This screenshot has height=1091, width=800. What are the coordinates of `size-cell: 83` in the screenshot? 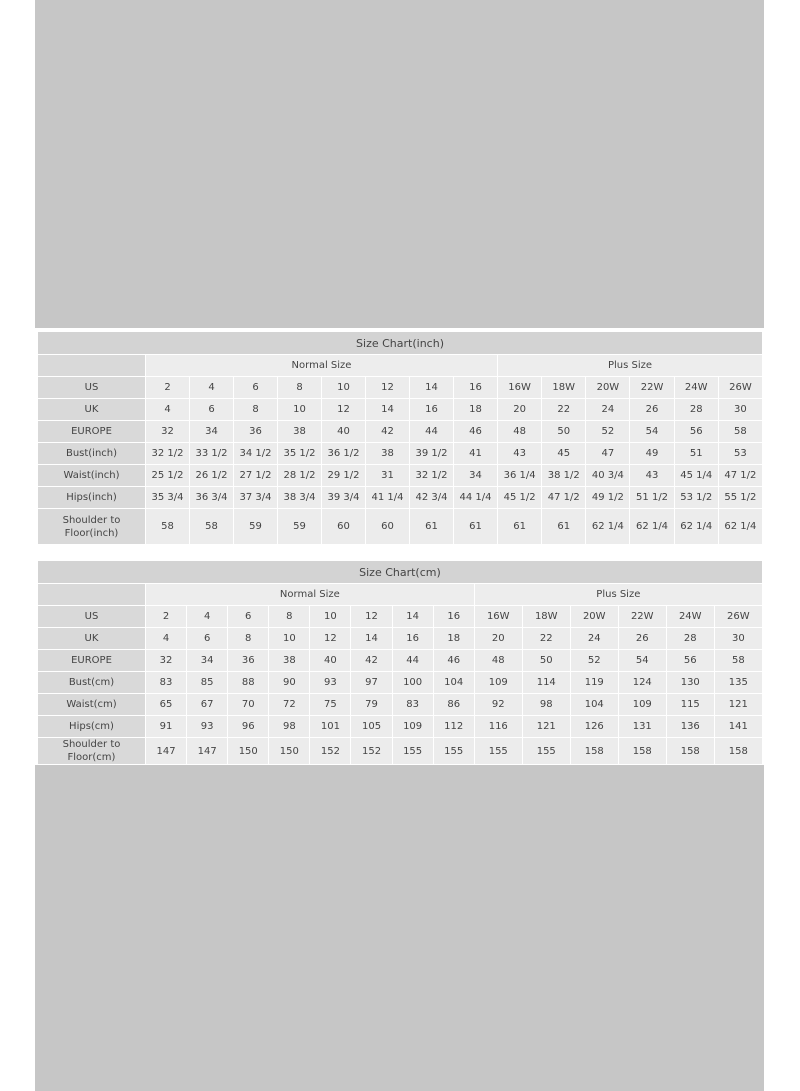 It's located at (412, 704).